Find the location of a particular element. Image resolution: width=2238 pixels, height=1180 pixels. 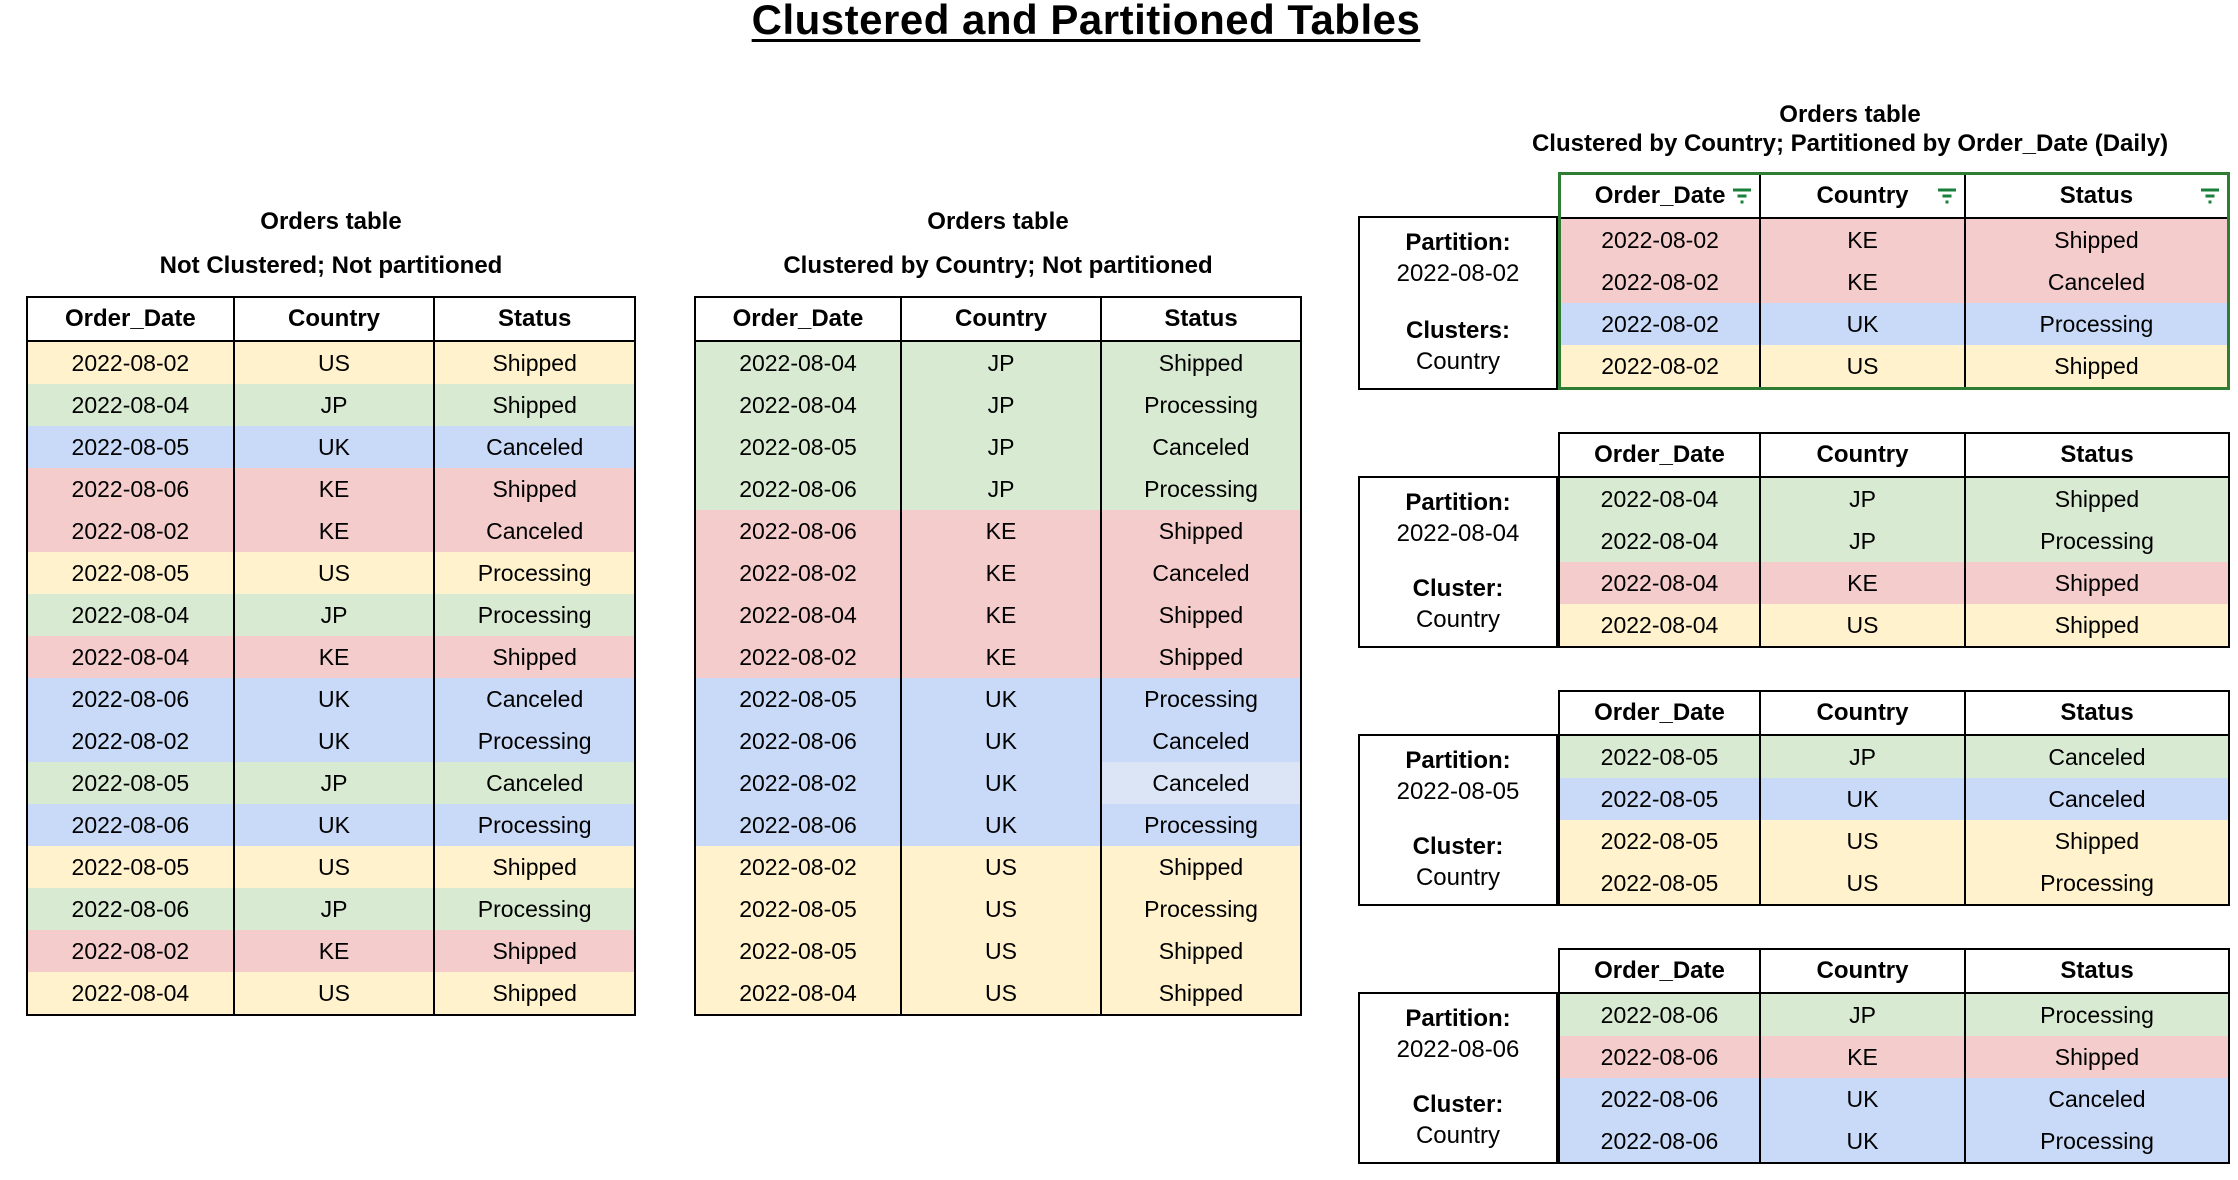

table-row: 2022-08-06 JP Processing is located at coordinates (331, 909).